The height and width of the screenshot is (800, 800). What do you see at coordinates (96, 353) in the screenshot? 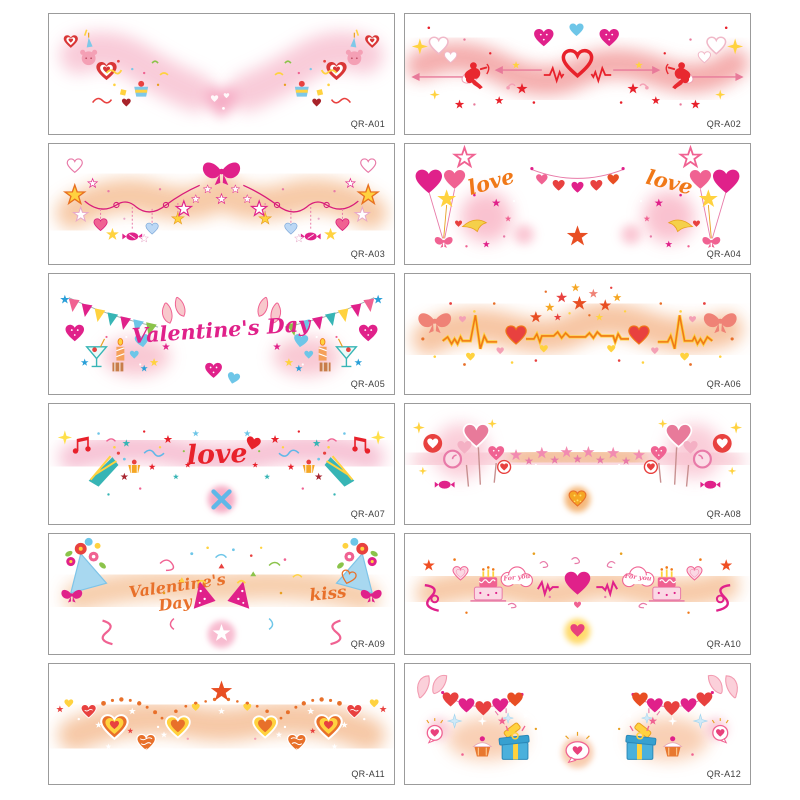
I see `cocktail-glass-icon` at bounding box center [96, 353].